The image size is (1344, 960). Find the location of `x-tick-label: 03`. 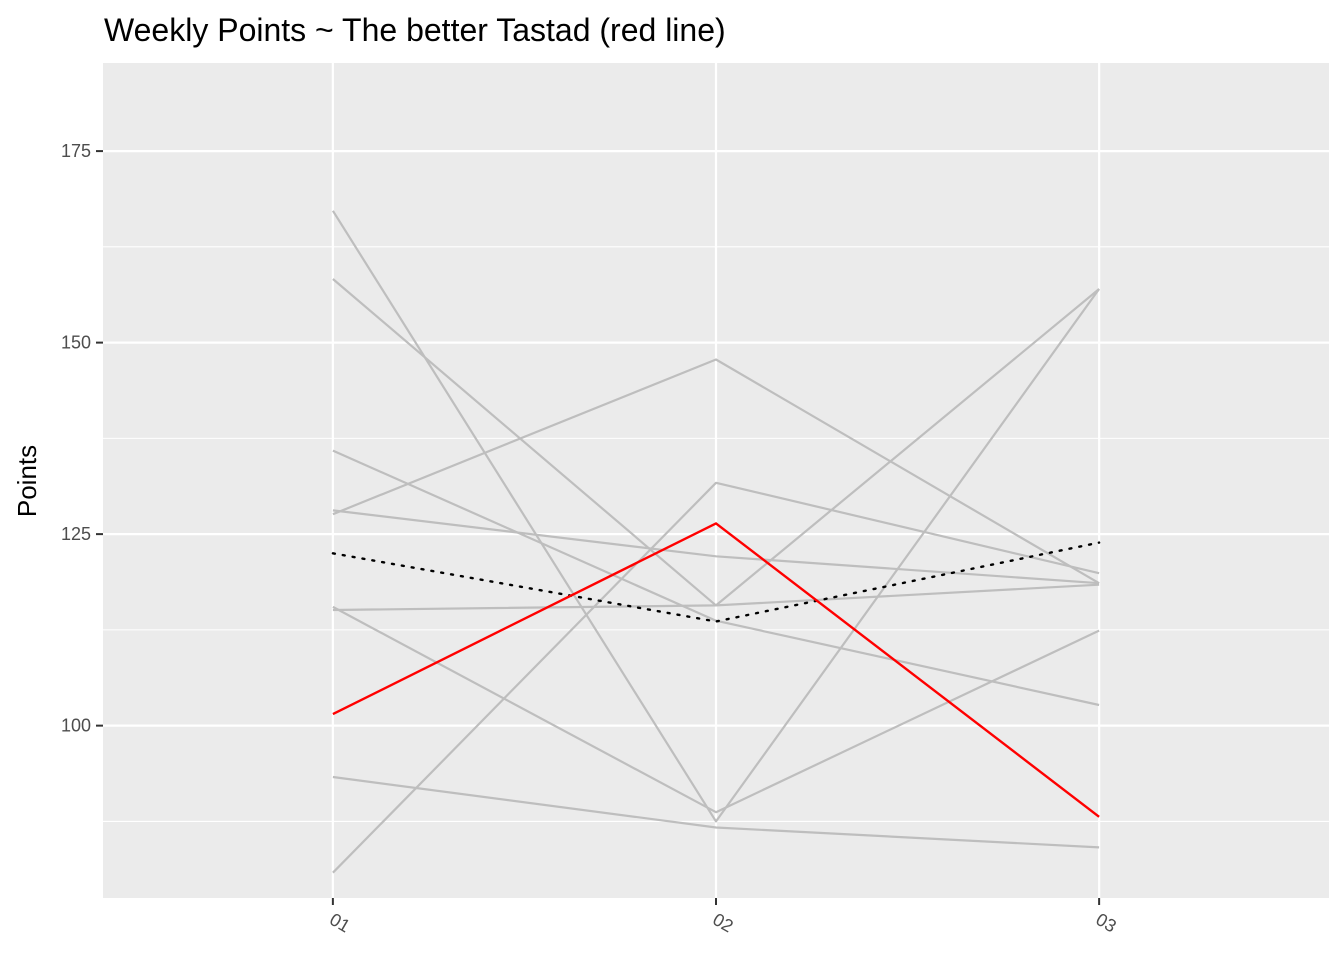

x-tick-label: 03 is located at coordinates (1105, 922).